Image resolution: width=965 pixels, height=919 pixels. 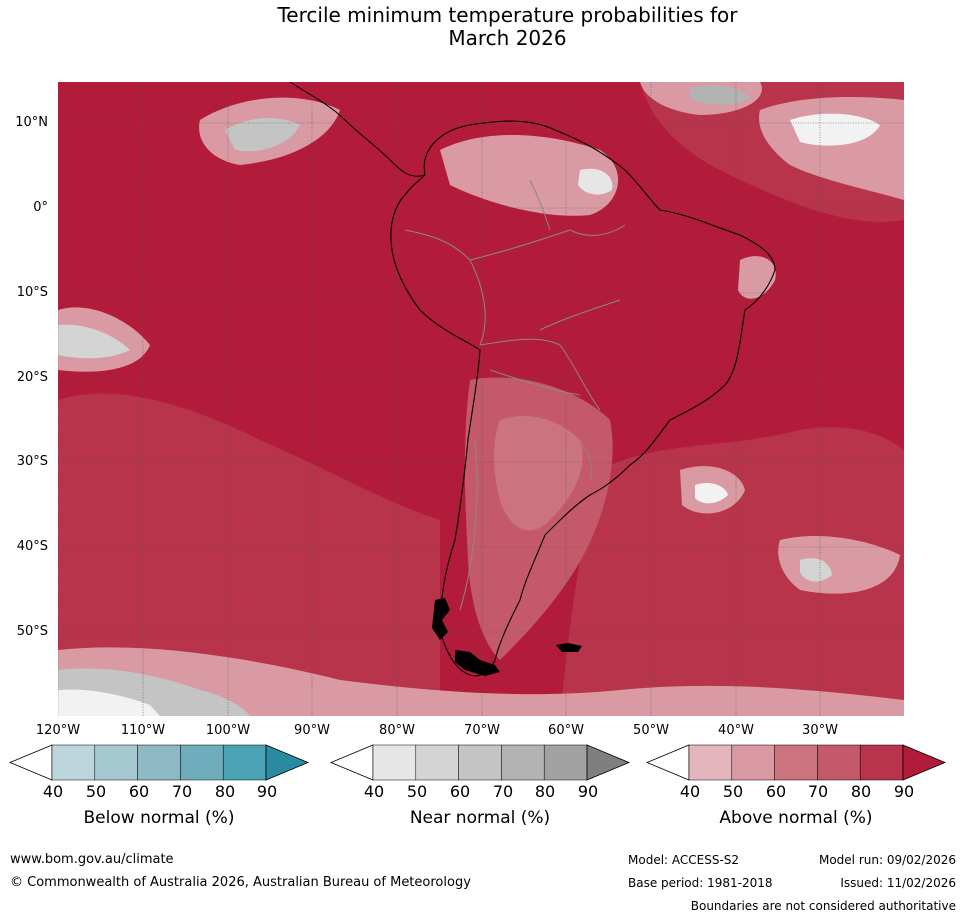 What do you see at coordinates (92, 859) in the screenshot?
I see `footer-url: www.bom.gov.au/climate` at bounding box center [92, 859].